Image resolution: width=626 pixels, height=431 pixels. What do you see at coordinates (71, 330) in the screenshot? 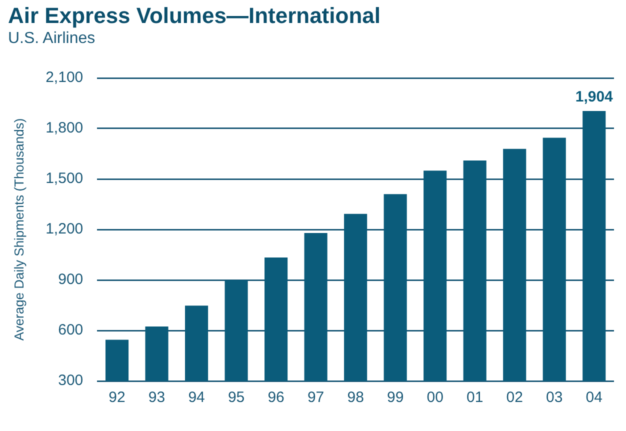
I see `y-tick-label: 600` at bounding box center [71, 330].